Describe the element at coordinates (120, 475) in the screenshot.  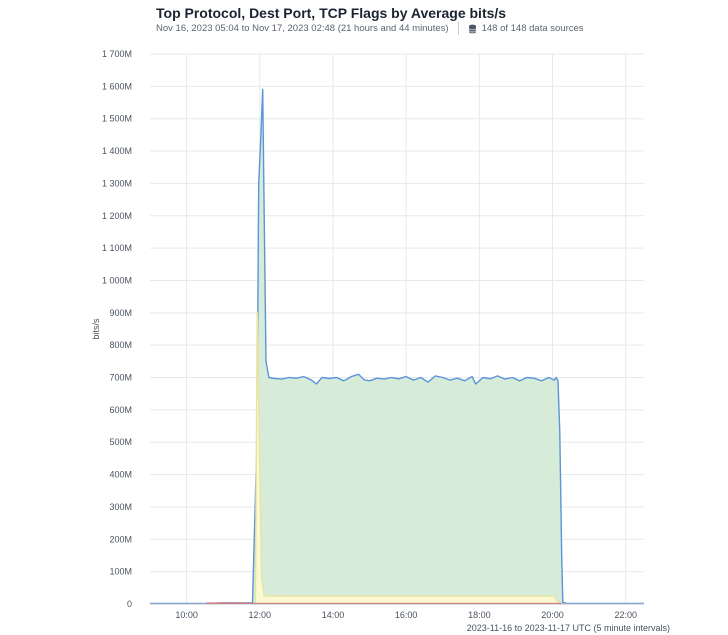
I see `y-tick-label: 400M` at that location.